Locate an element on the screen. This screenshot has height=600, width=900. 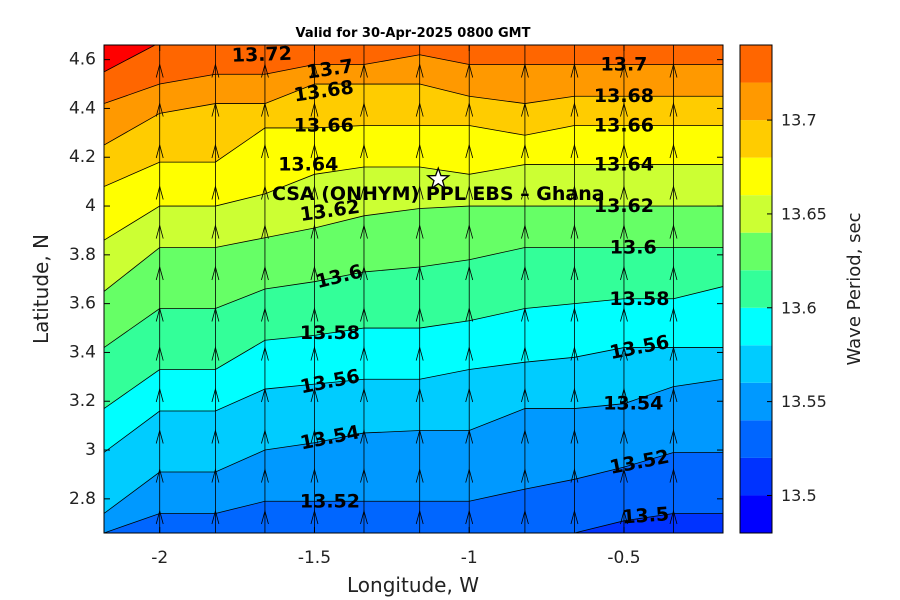
y-axis-label: Latitude, N is located at coordinates (41, 289).